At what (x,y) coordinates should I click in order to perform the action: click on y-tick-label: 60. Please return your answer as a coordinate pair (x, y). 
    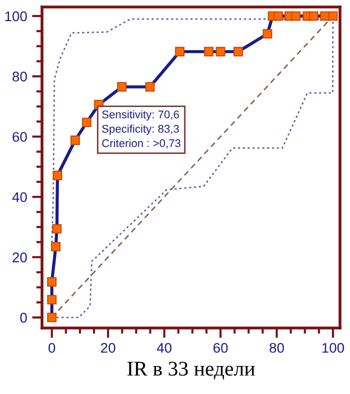
    Looking at the image, I should click on (19, 137).